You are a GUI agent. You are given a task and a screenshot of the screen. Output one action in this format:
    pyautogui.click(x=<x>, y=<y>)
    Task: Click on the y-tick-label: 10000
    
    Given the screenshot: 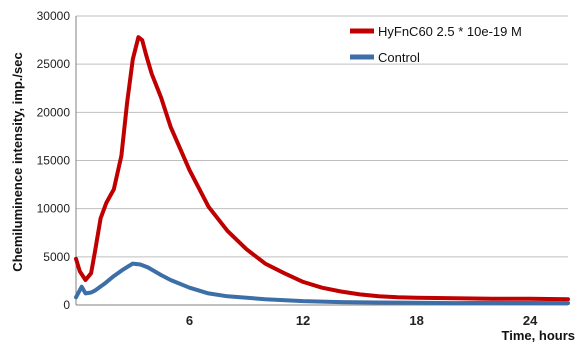 What is the action you would take?
    pyautogui.click(x=54, y=209)
    